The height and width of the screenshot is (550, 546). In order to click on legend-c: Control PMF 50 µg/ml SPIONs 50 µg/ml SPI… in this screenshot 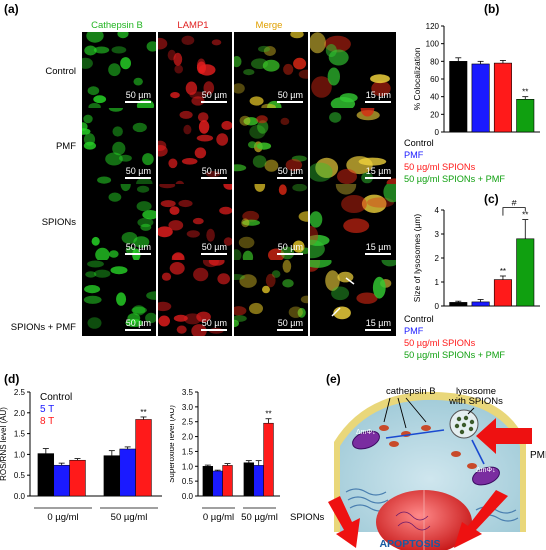, I will do `click(475, 340)`.